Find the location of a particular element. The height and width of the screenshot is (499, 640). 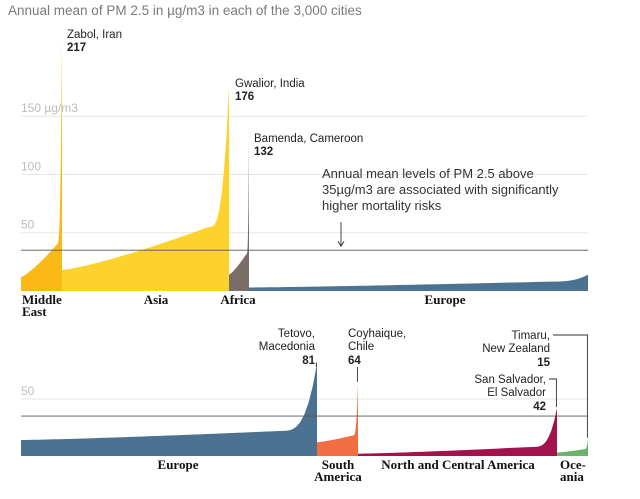

region-label-oceania-1: Oce-ania is located at coordinates (573, 470).